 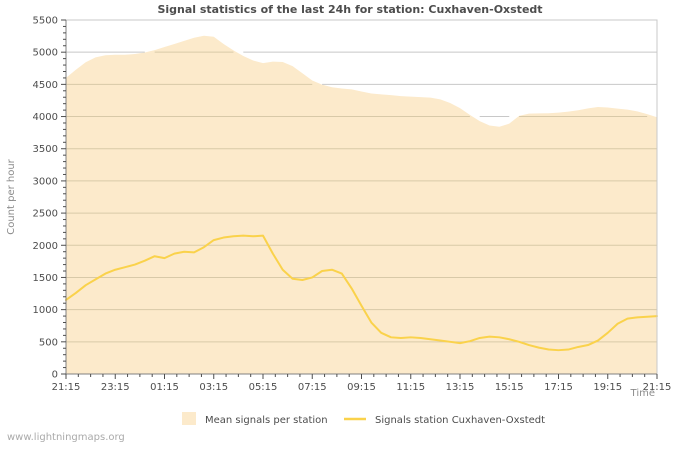 What do you see at coordinates (642, 393) in the screenshot?
I see `x-axis-title: Time` at bounding box center [642, 393].